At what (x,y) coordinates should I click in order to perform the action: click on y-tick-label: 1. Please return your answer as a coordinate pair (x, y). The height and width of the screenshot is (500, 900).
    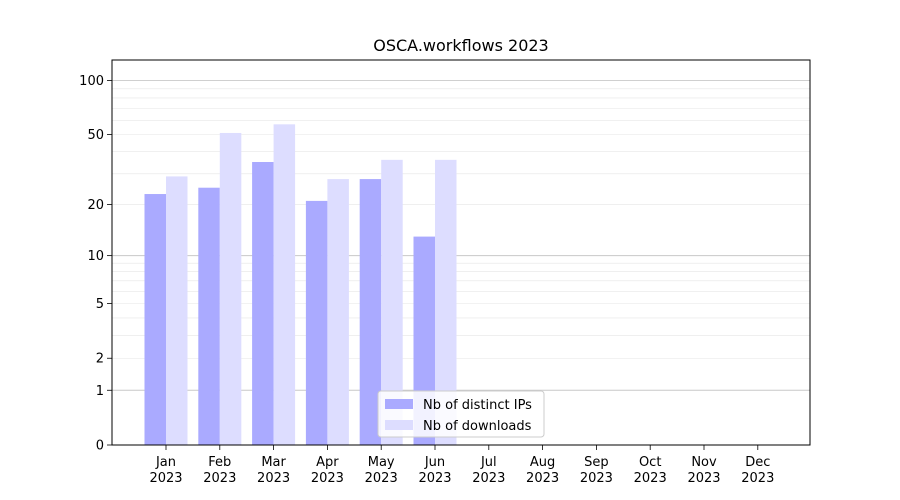
    Looking at the image, I should click on (100, 391).